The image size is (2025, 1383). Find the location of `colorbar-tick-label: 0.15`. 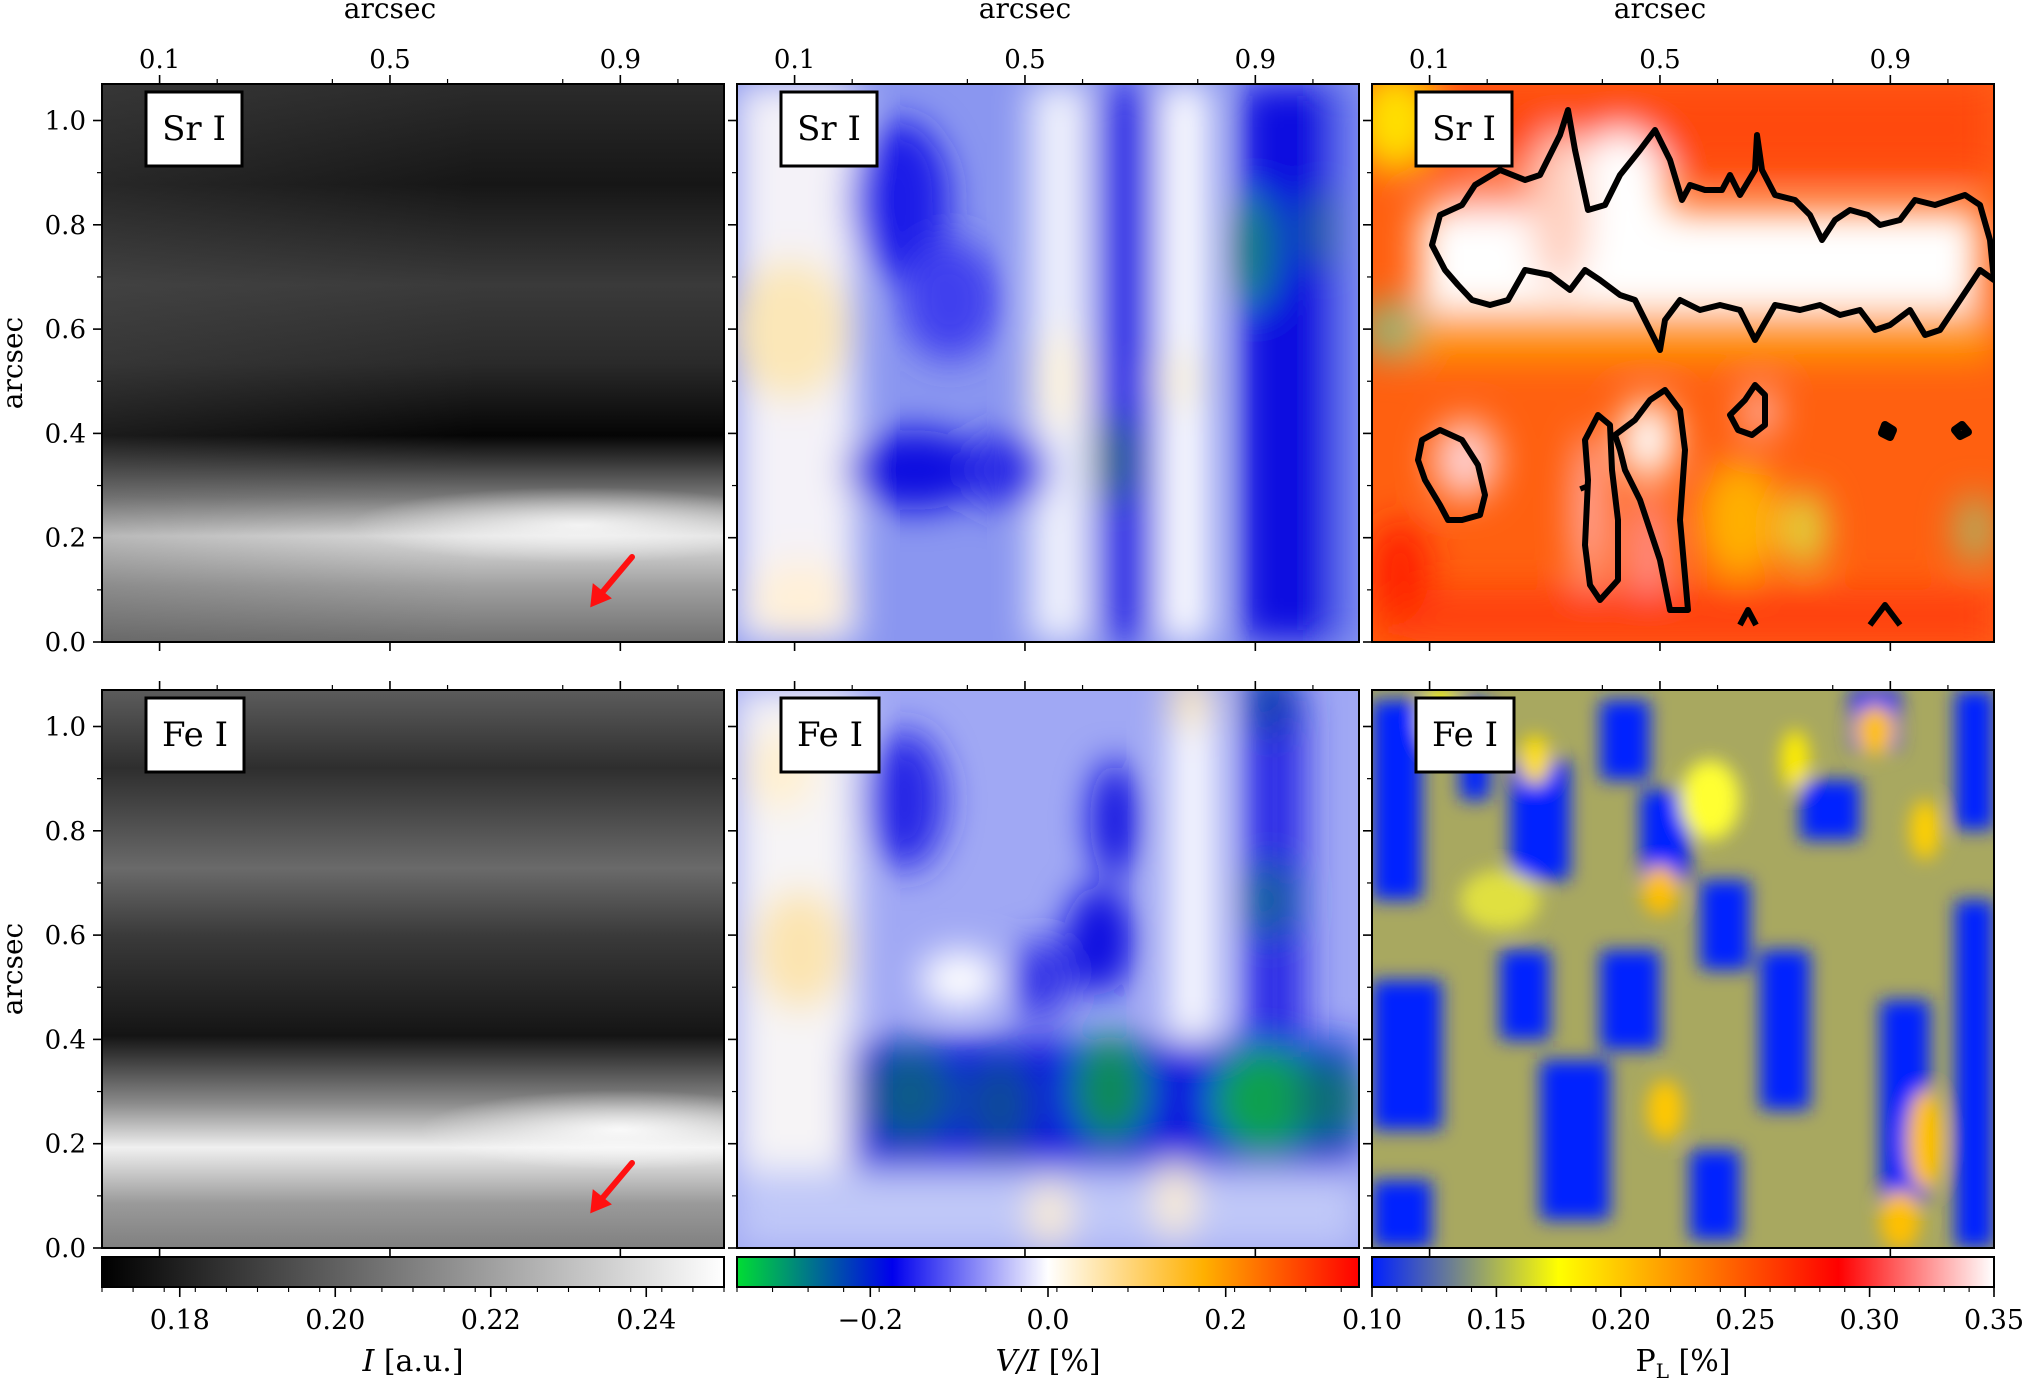

colorbar-tick-label: 0.15 is located at coordinates (1496, 1320).